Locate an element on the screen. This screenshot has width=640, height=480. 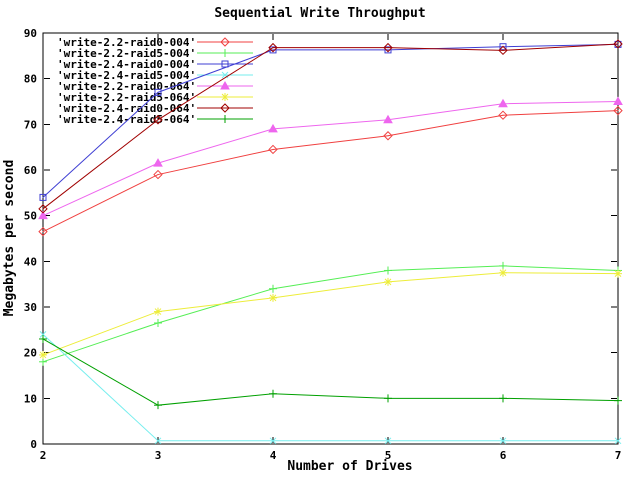
legend-label: 'write-2.4-raid0-064' is located at coordinates (126, 108).